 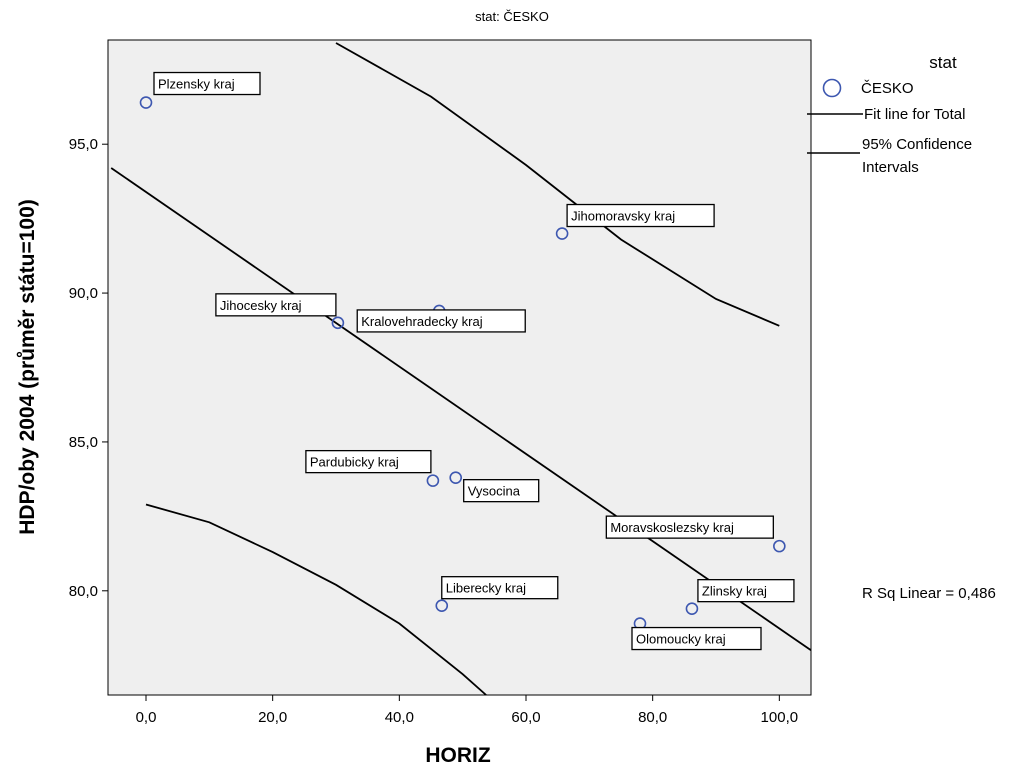 I want to click on point-label: Zlinsky kraj, so click(x=734, y=591).